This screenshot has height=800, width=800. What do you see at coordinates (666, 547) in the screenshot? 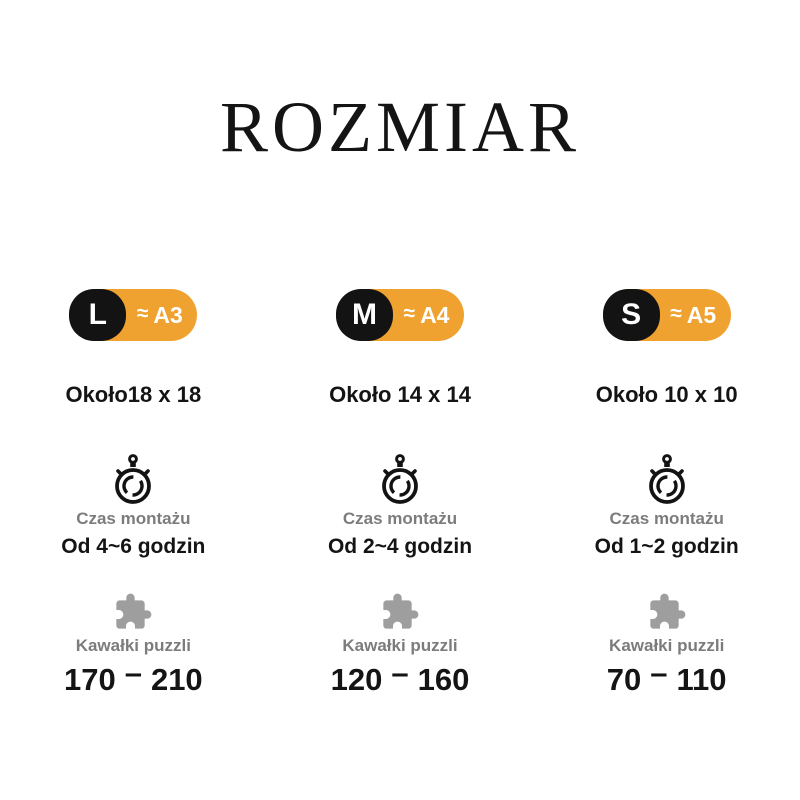
I see `assembly-time-value: Od 1~2 godzin` at bounding box center [666, 547].